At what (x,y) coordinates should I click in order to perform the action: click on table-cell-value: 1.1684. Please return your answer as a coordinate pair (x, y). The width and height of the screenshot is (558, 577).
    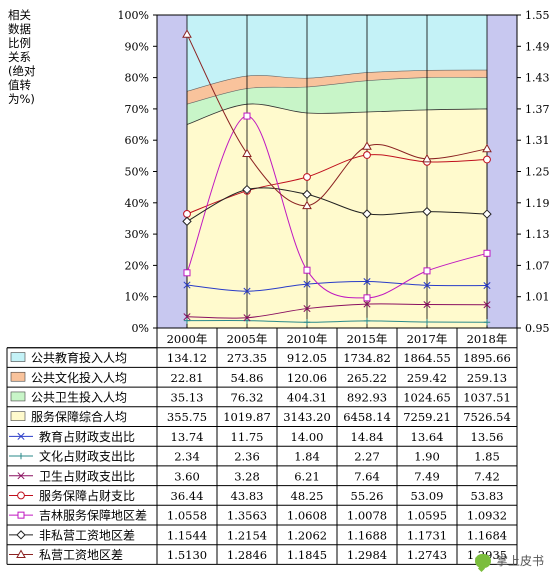
    Looking at the image, I should click on (487, 535).